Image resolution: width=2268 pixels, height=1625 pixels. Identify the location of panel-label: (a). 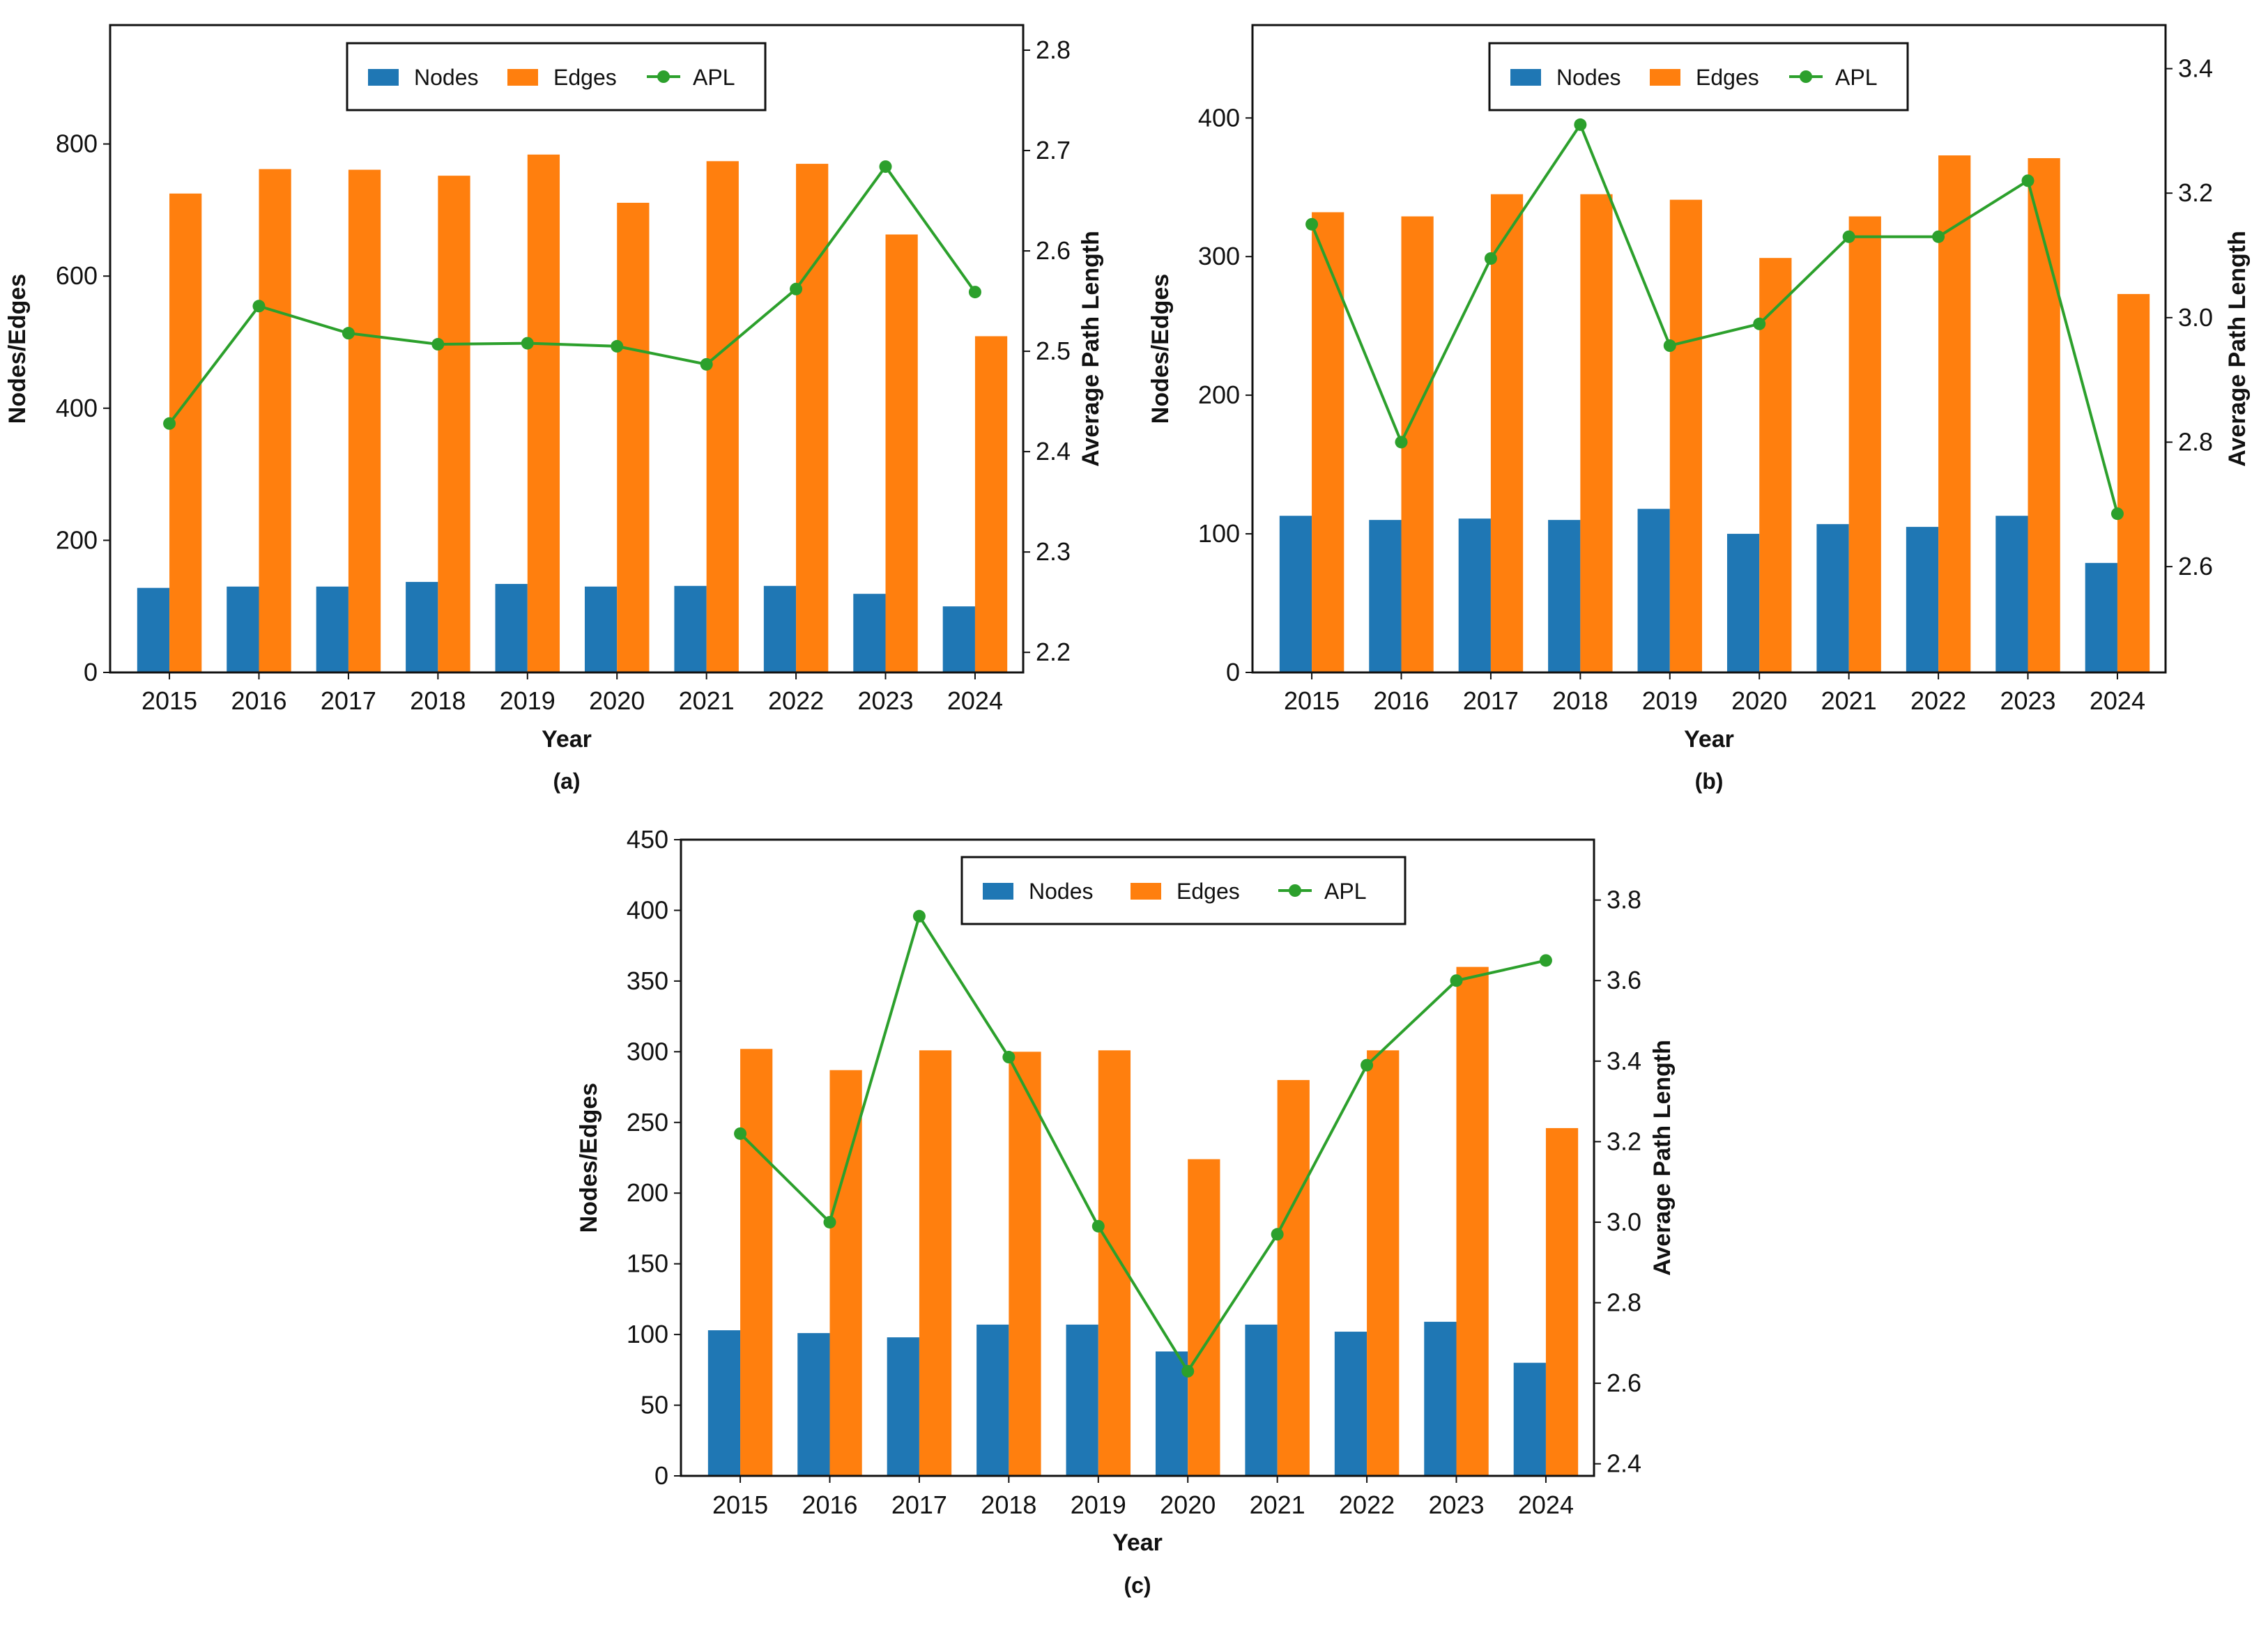
(566, 781).